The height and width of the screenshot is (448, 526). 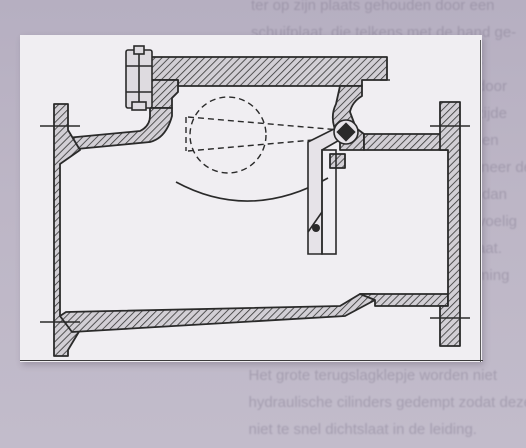 I want to click on valve-body-bottom-wall, so click(x=217, y=313).